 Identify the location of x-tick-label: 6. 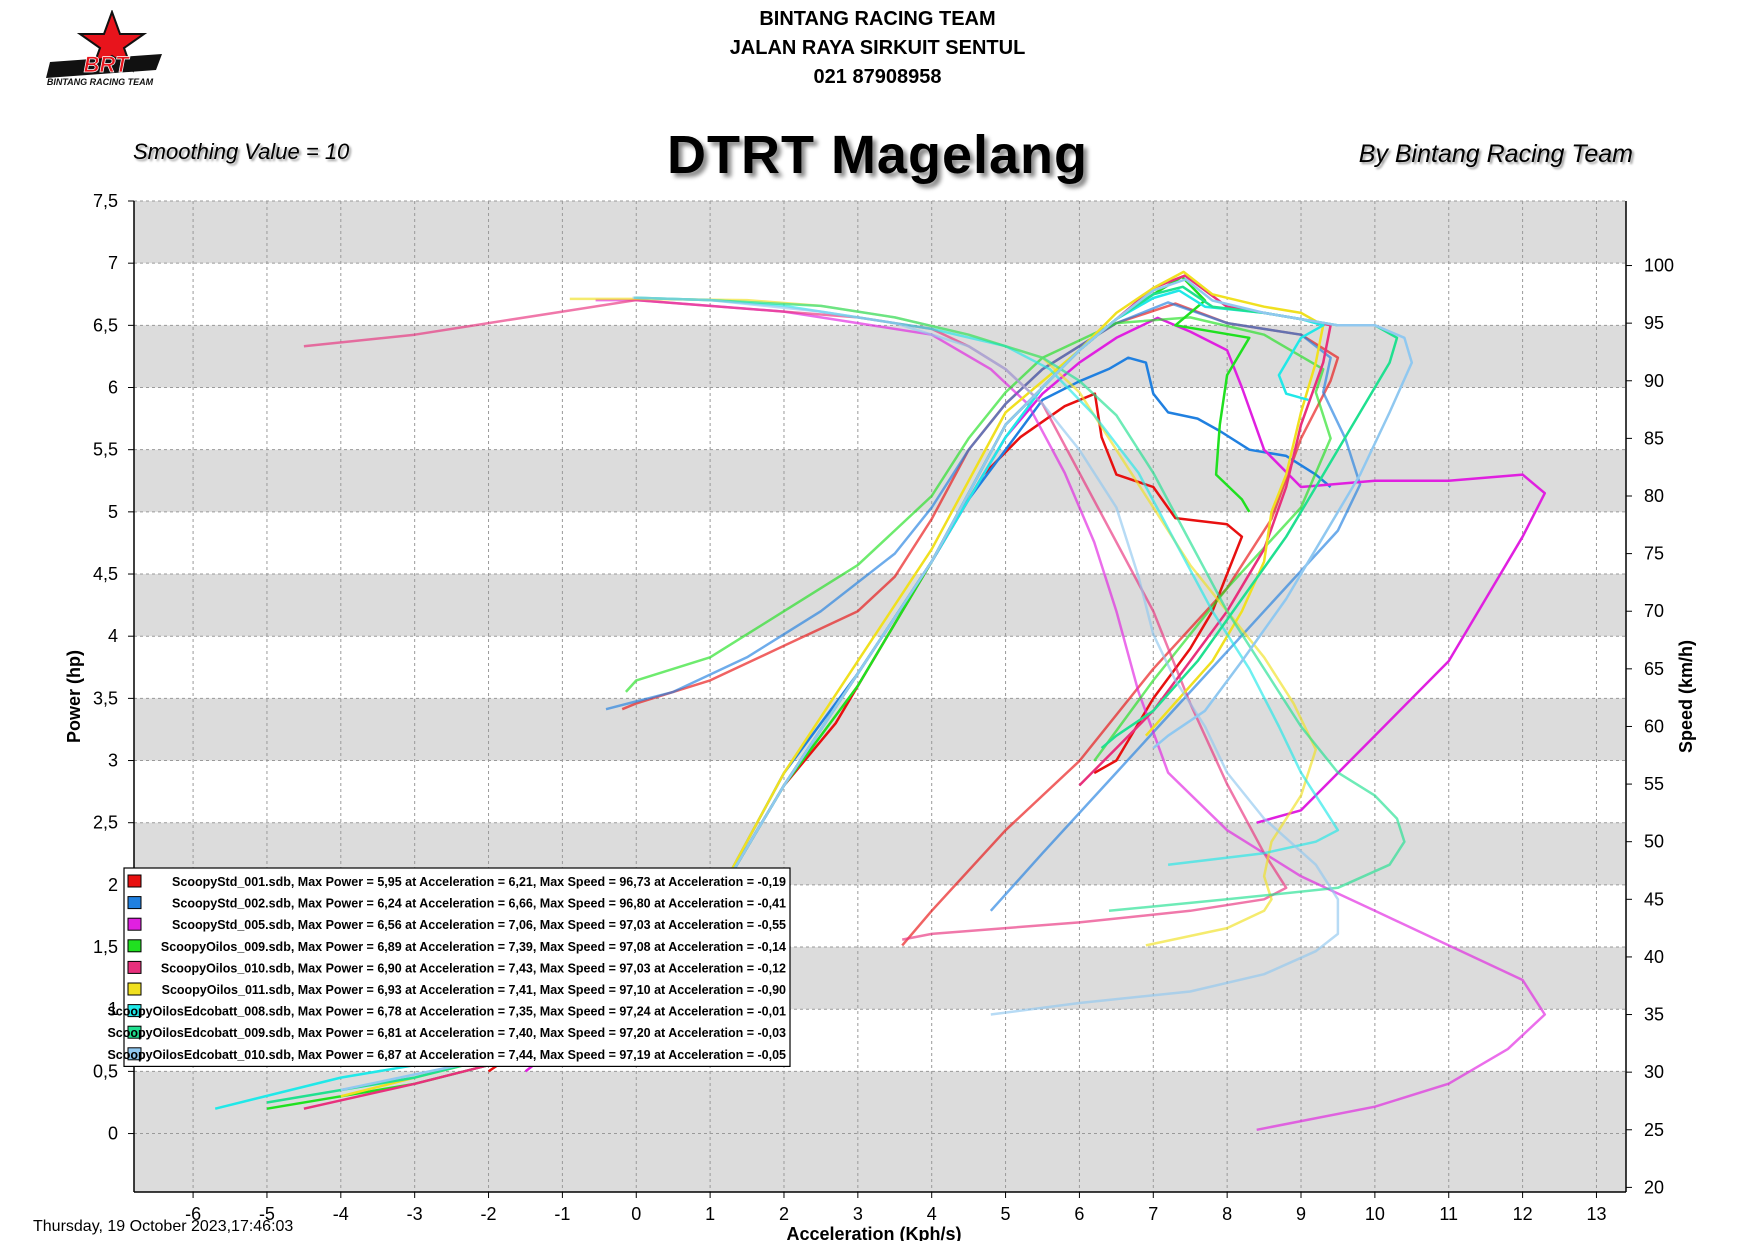
(1079, 1214).